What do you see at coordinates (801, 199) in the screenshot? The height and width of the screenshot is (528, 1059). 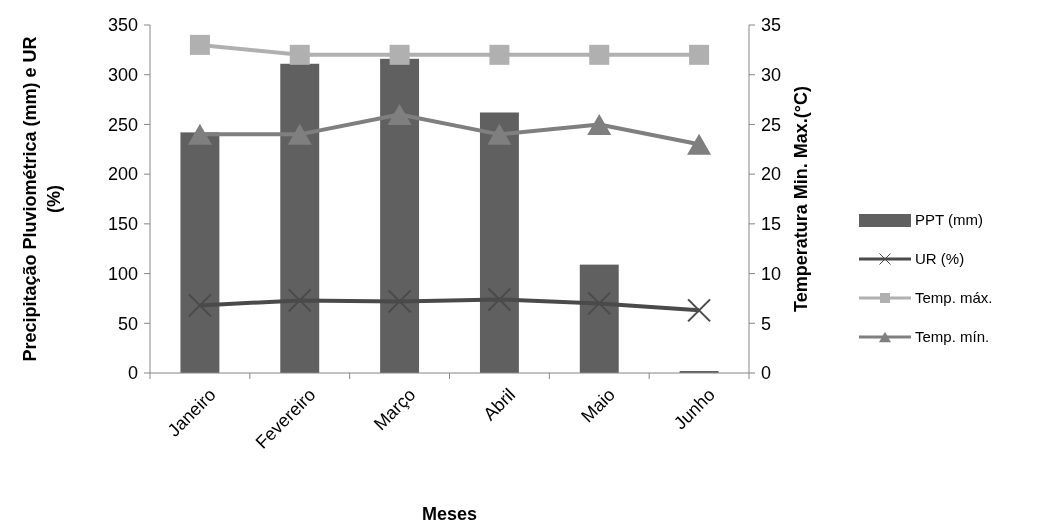 I see `y2-axis-title: Temperatura Min. Max.(°C)` at bounding box center [801, 199].